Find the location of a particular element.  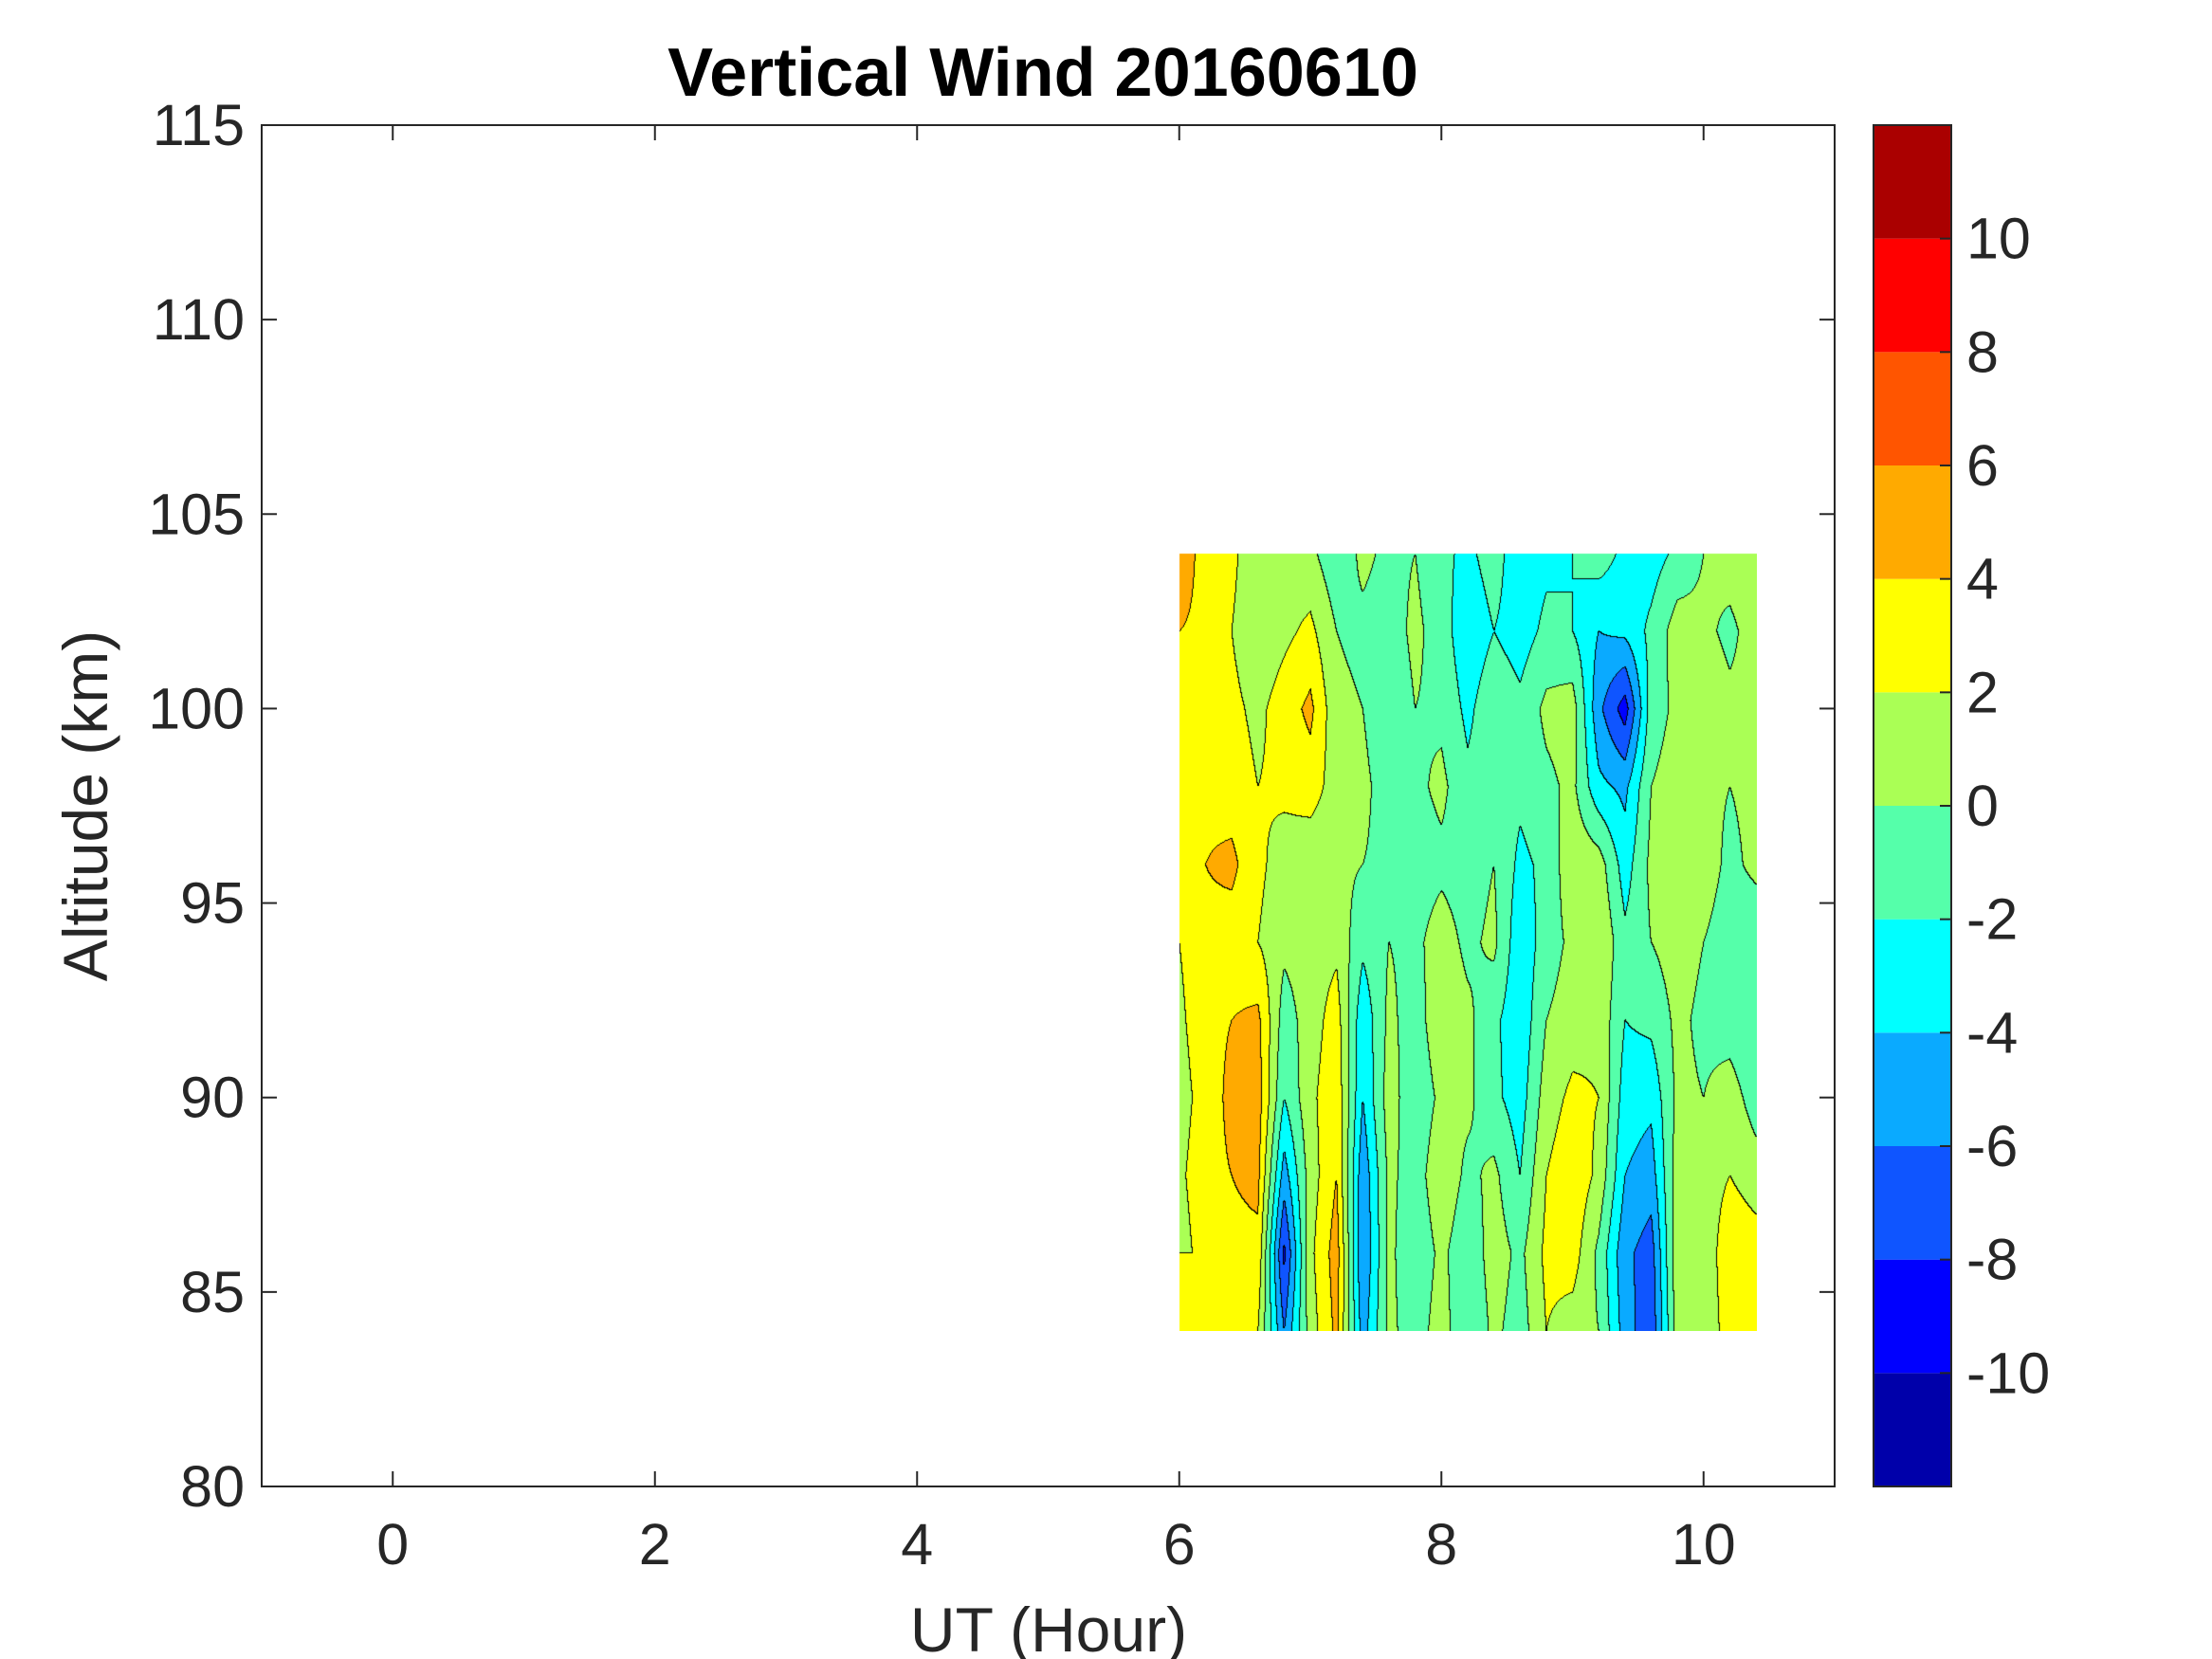

x-tick-label: 0 is located at coordinates (392, 1544).